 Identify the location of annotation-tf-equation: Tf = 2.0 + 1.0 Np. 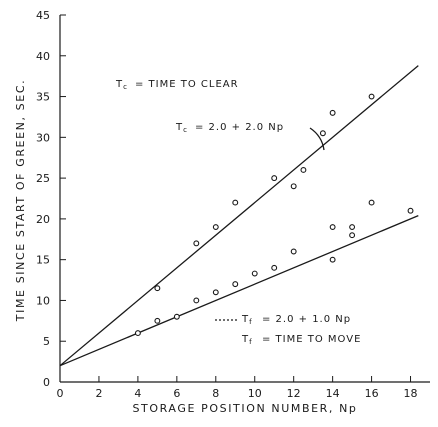
(283, 320).